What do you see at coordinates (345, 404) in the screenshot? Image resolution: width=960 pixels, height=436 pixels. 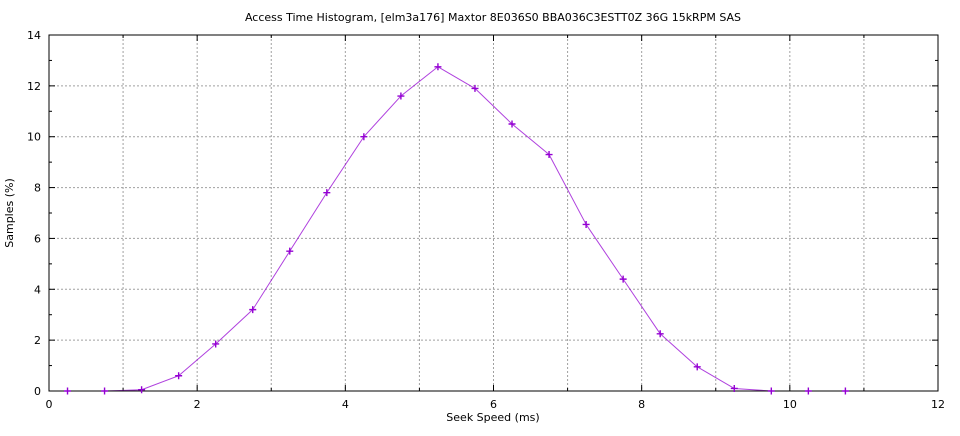 I see `x-tick-label: 4` at bounding box center [345, 404].